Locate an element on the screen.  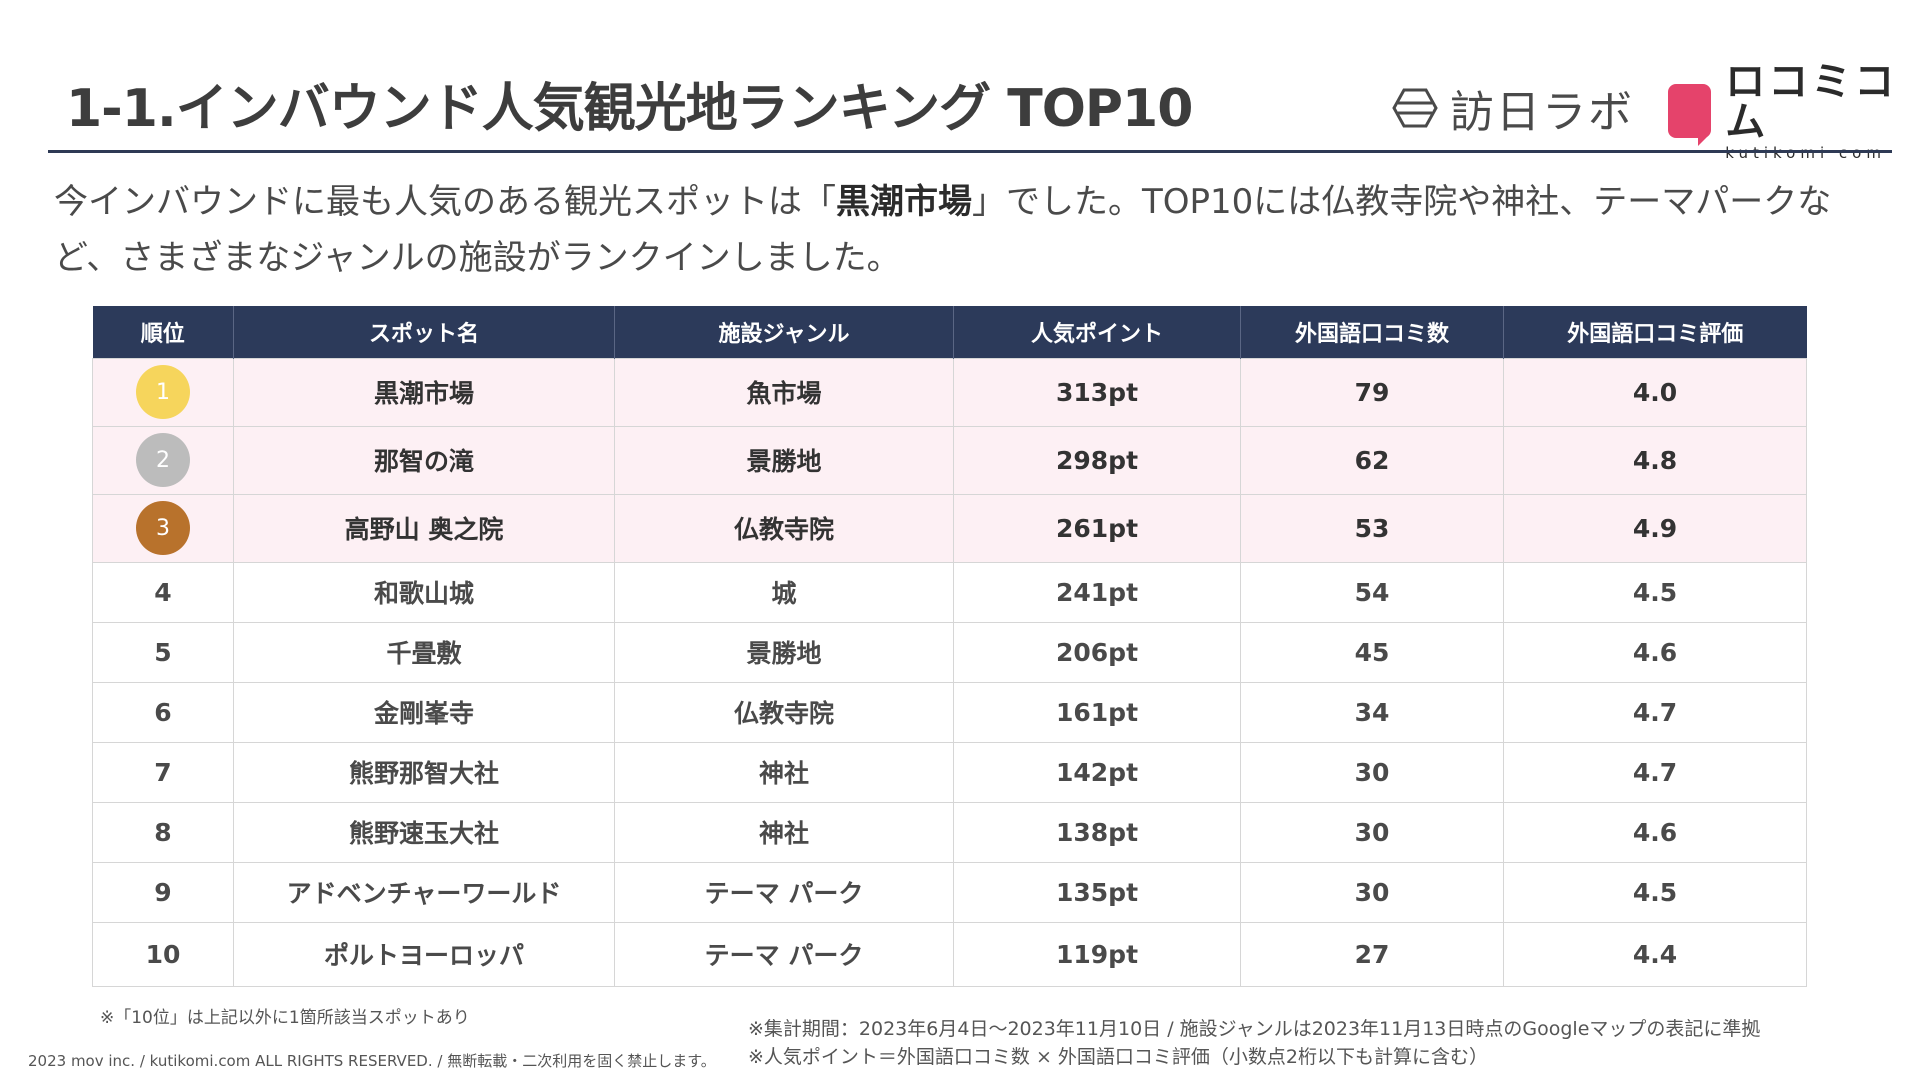
review-count-cell: 45 is located at coordinates (1372, 652).